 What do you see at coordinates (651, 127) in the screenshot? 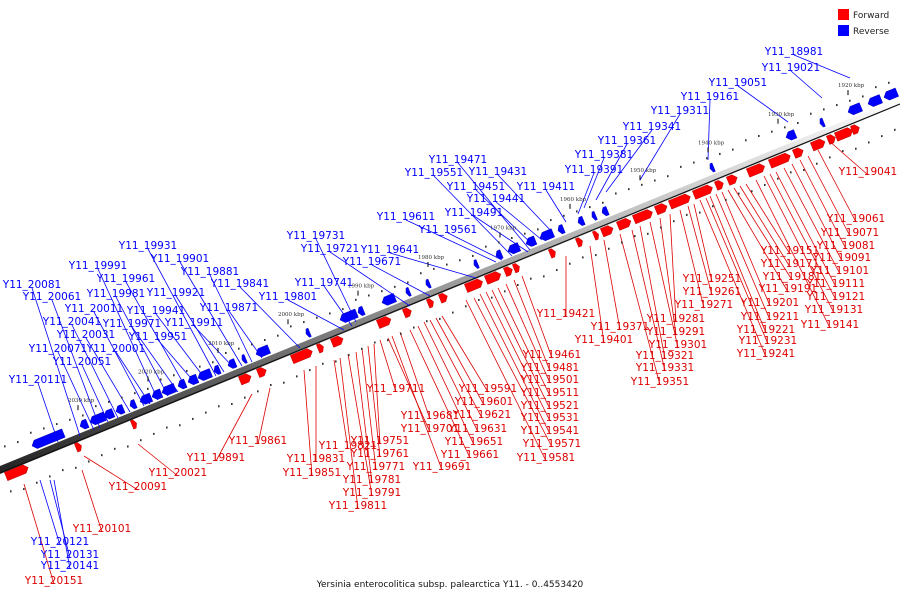
I see `reverse-gene-label: Y11_19341` at bounding box center [651, 127].